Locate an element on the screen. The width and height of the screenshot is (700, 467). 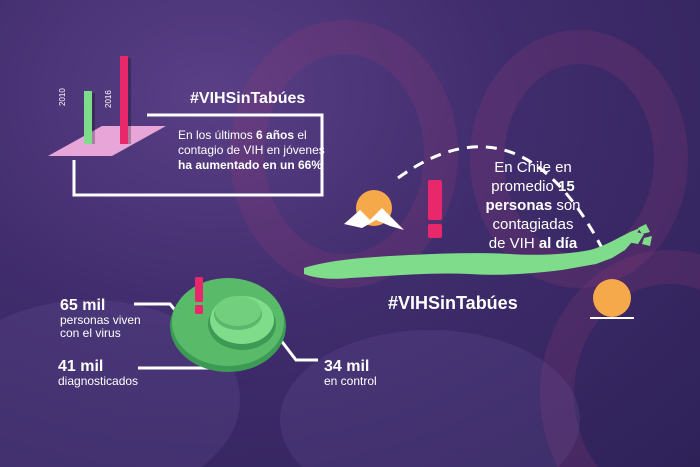
chile-line-1: En Chile en is located at coordinates (533, 167).